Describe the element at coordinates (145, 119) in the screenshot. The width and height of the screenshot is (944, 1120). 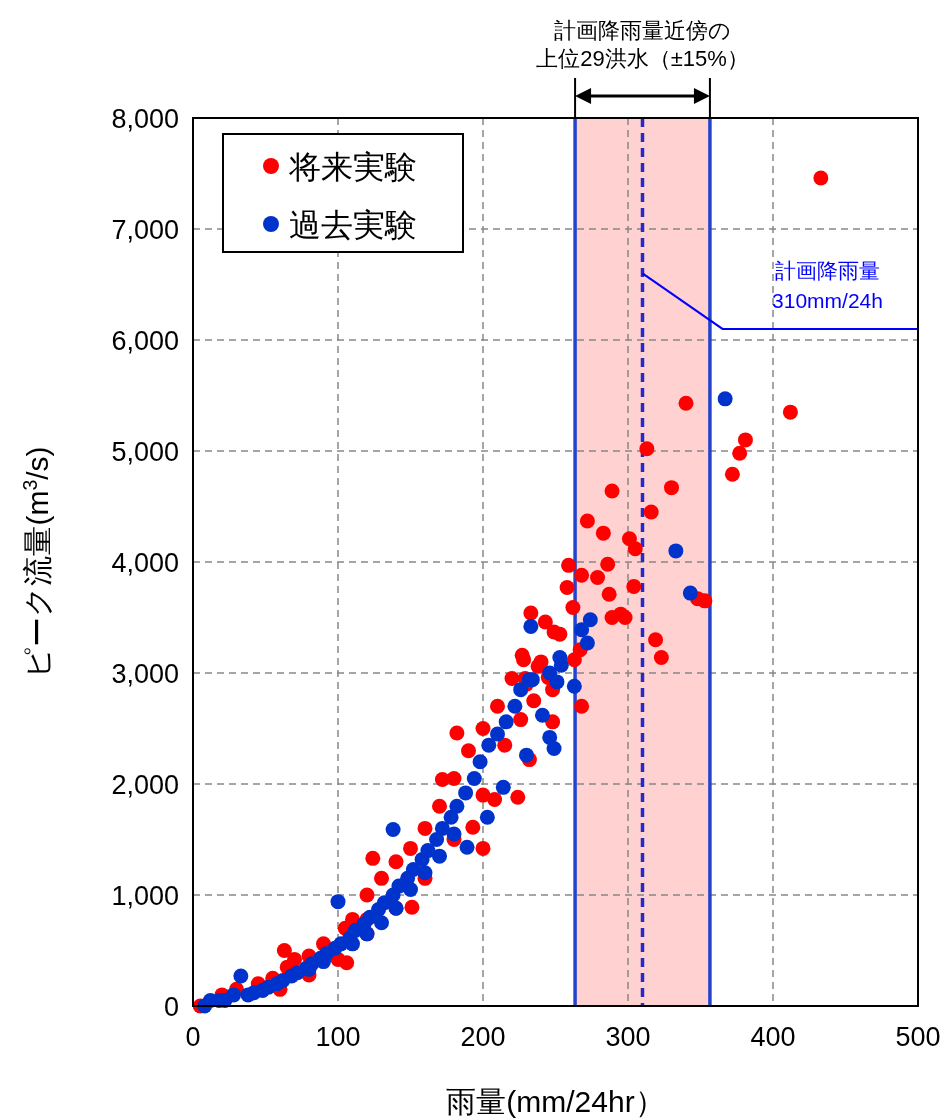
I see `y-tick-label: 8,000` at that location.